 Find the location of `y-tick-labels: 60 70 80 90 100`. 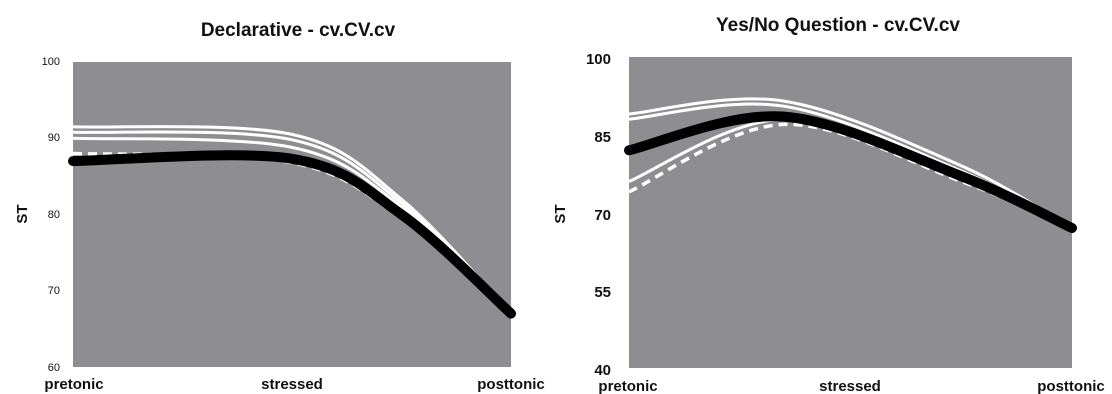

y-tick-labels: 60 70 80 90 100 is located at coordinates (51, 215).